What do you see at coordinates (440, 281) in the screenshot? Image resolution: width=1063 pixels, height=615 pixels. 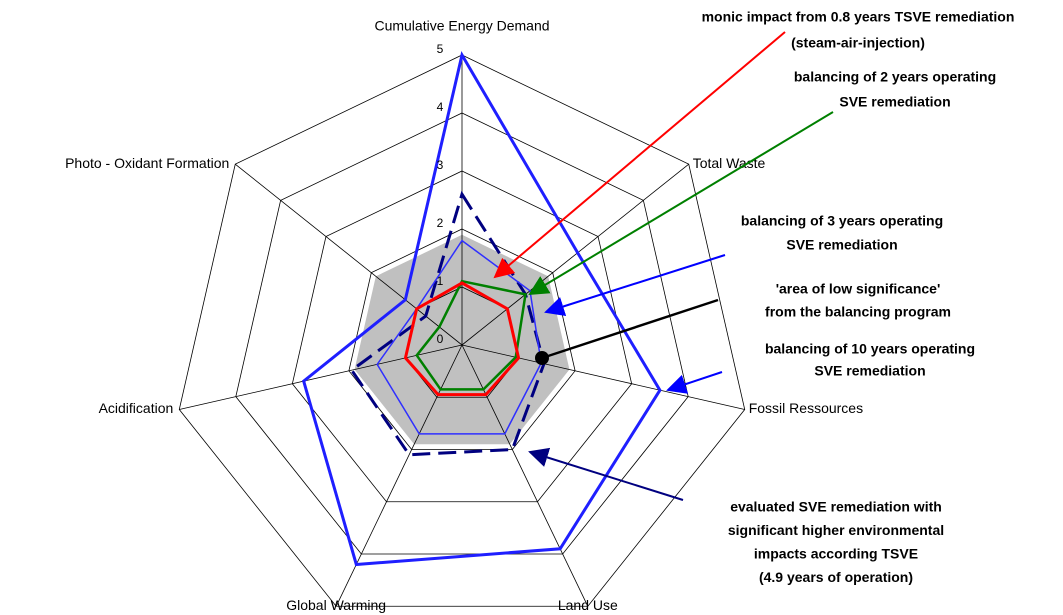 I see `tick-label: 1` at bounding box center [440, 281].